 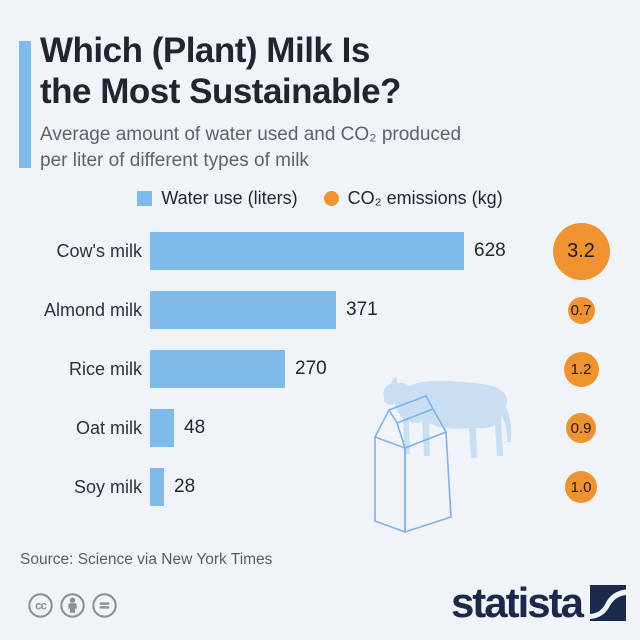 I want to click on water-value: 371, so click(x=362, y=309).